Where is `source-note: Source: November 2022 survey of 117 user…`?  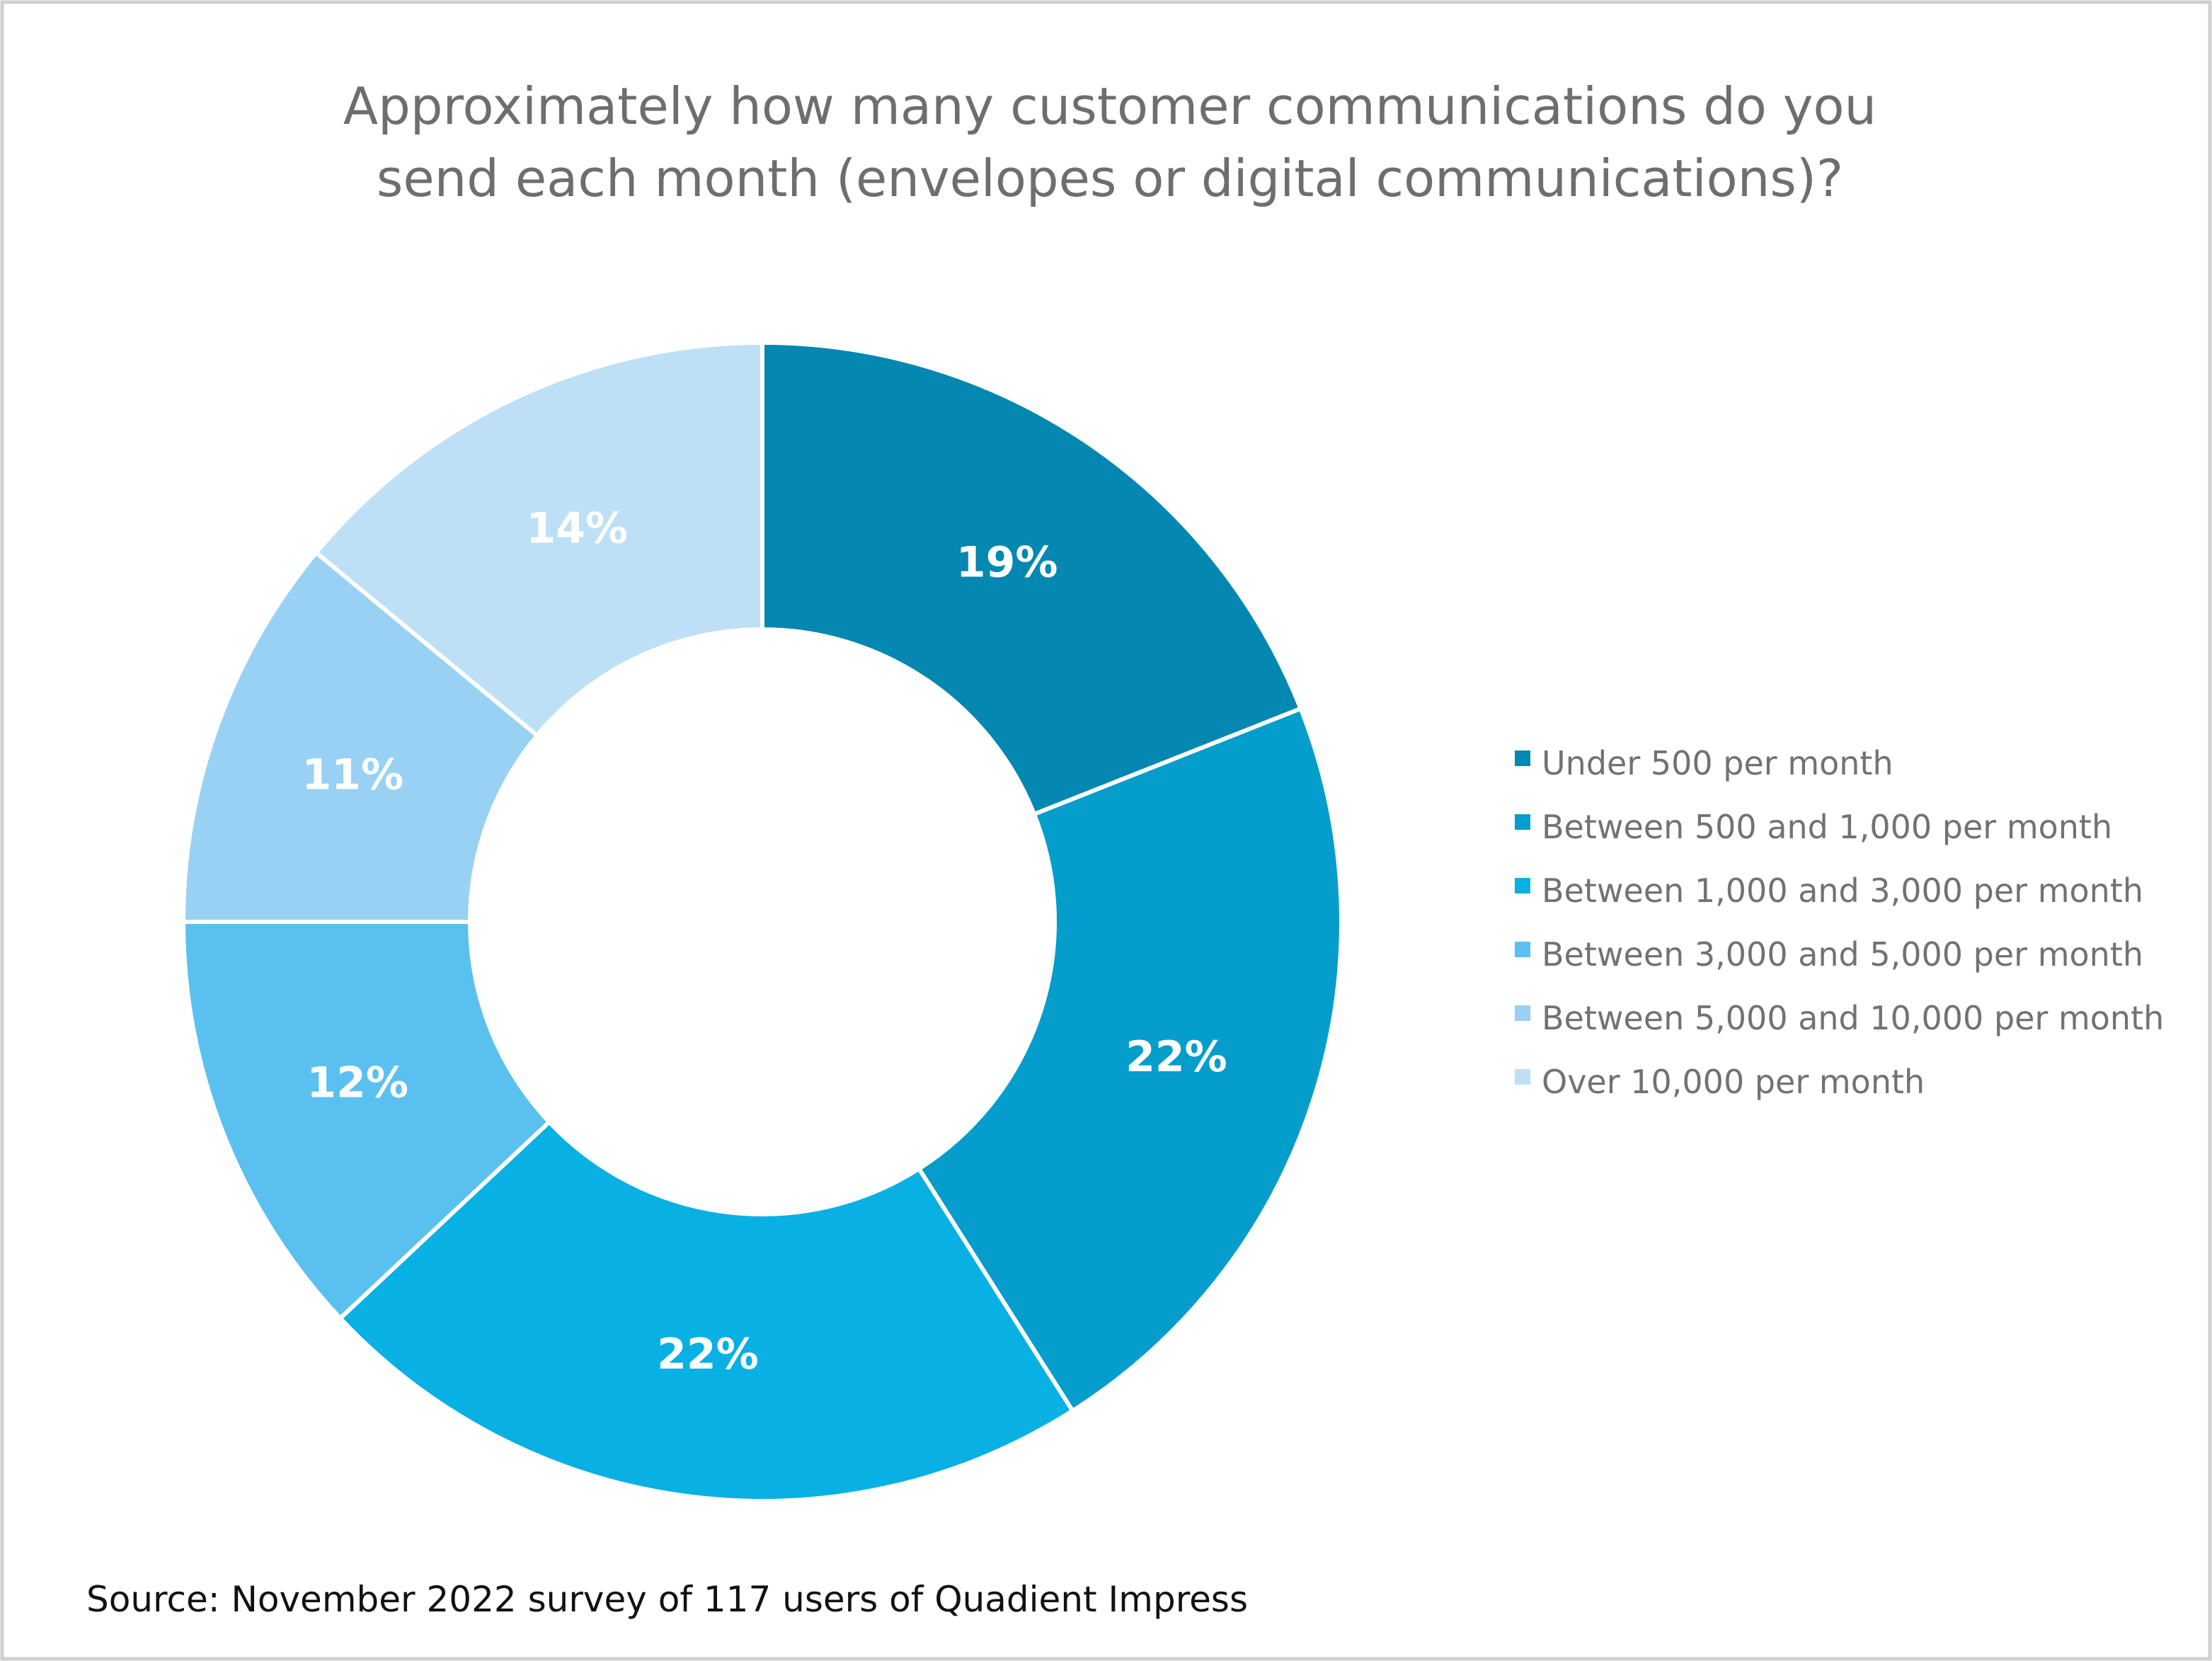 source-note: Source: November 2022 survey of 117 user… is located at coordinates (667, 1599).